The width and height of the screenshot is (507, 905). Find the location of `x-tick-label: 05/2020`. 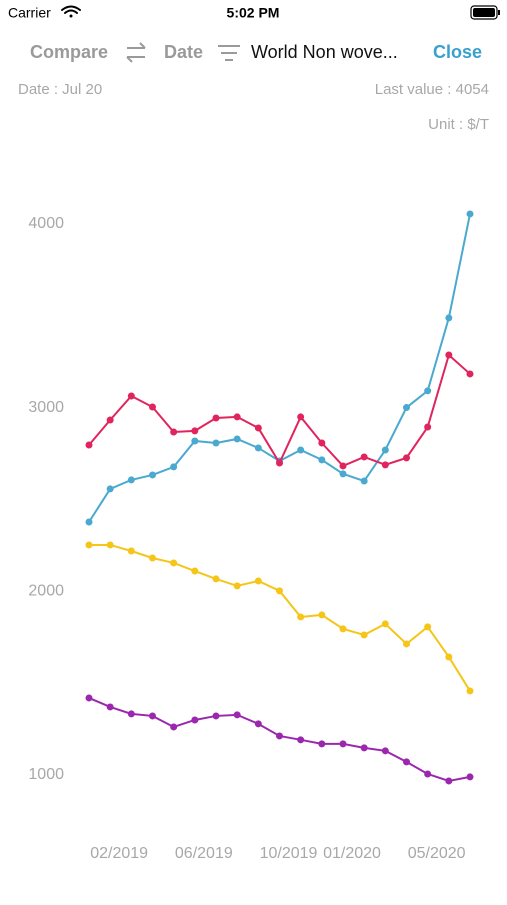

x-tick-label: 05/2020 is located at coordinates (437, 853).